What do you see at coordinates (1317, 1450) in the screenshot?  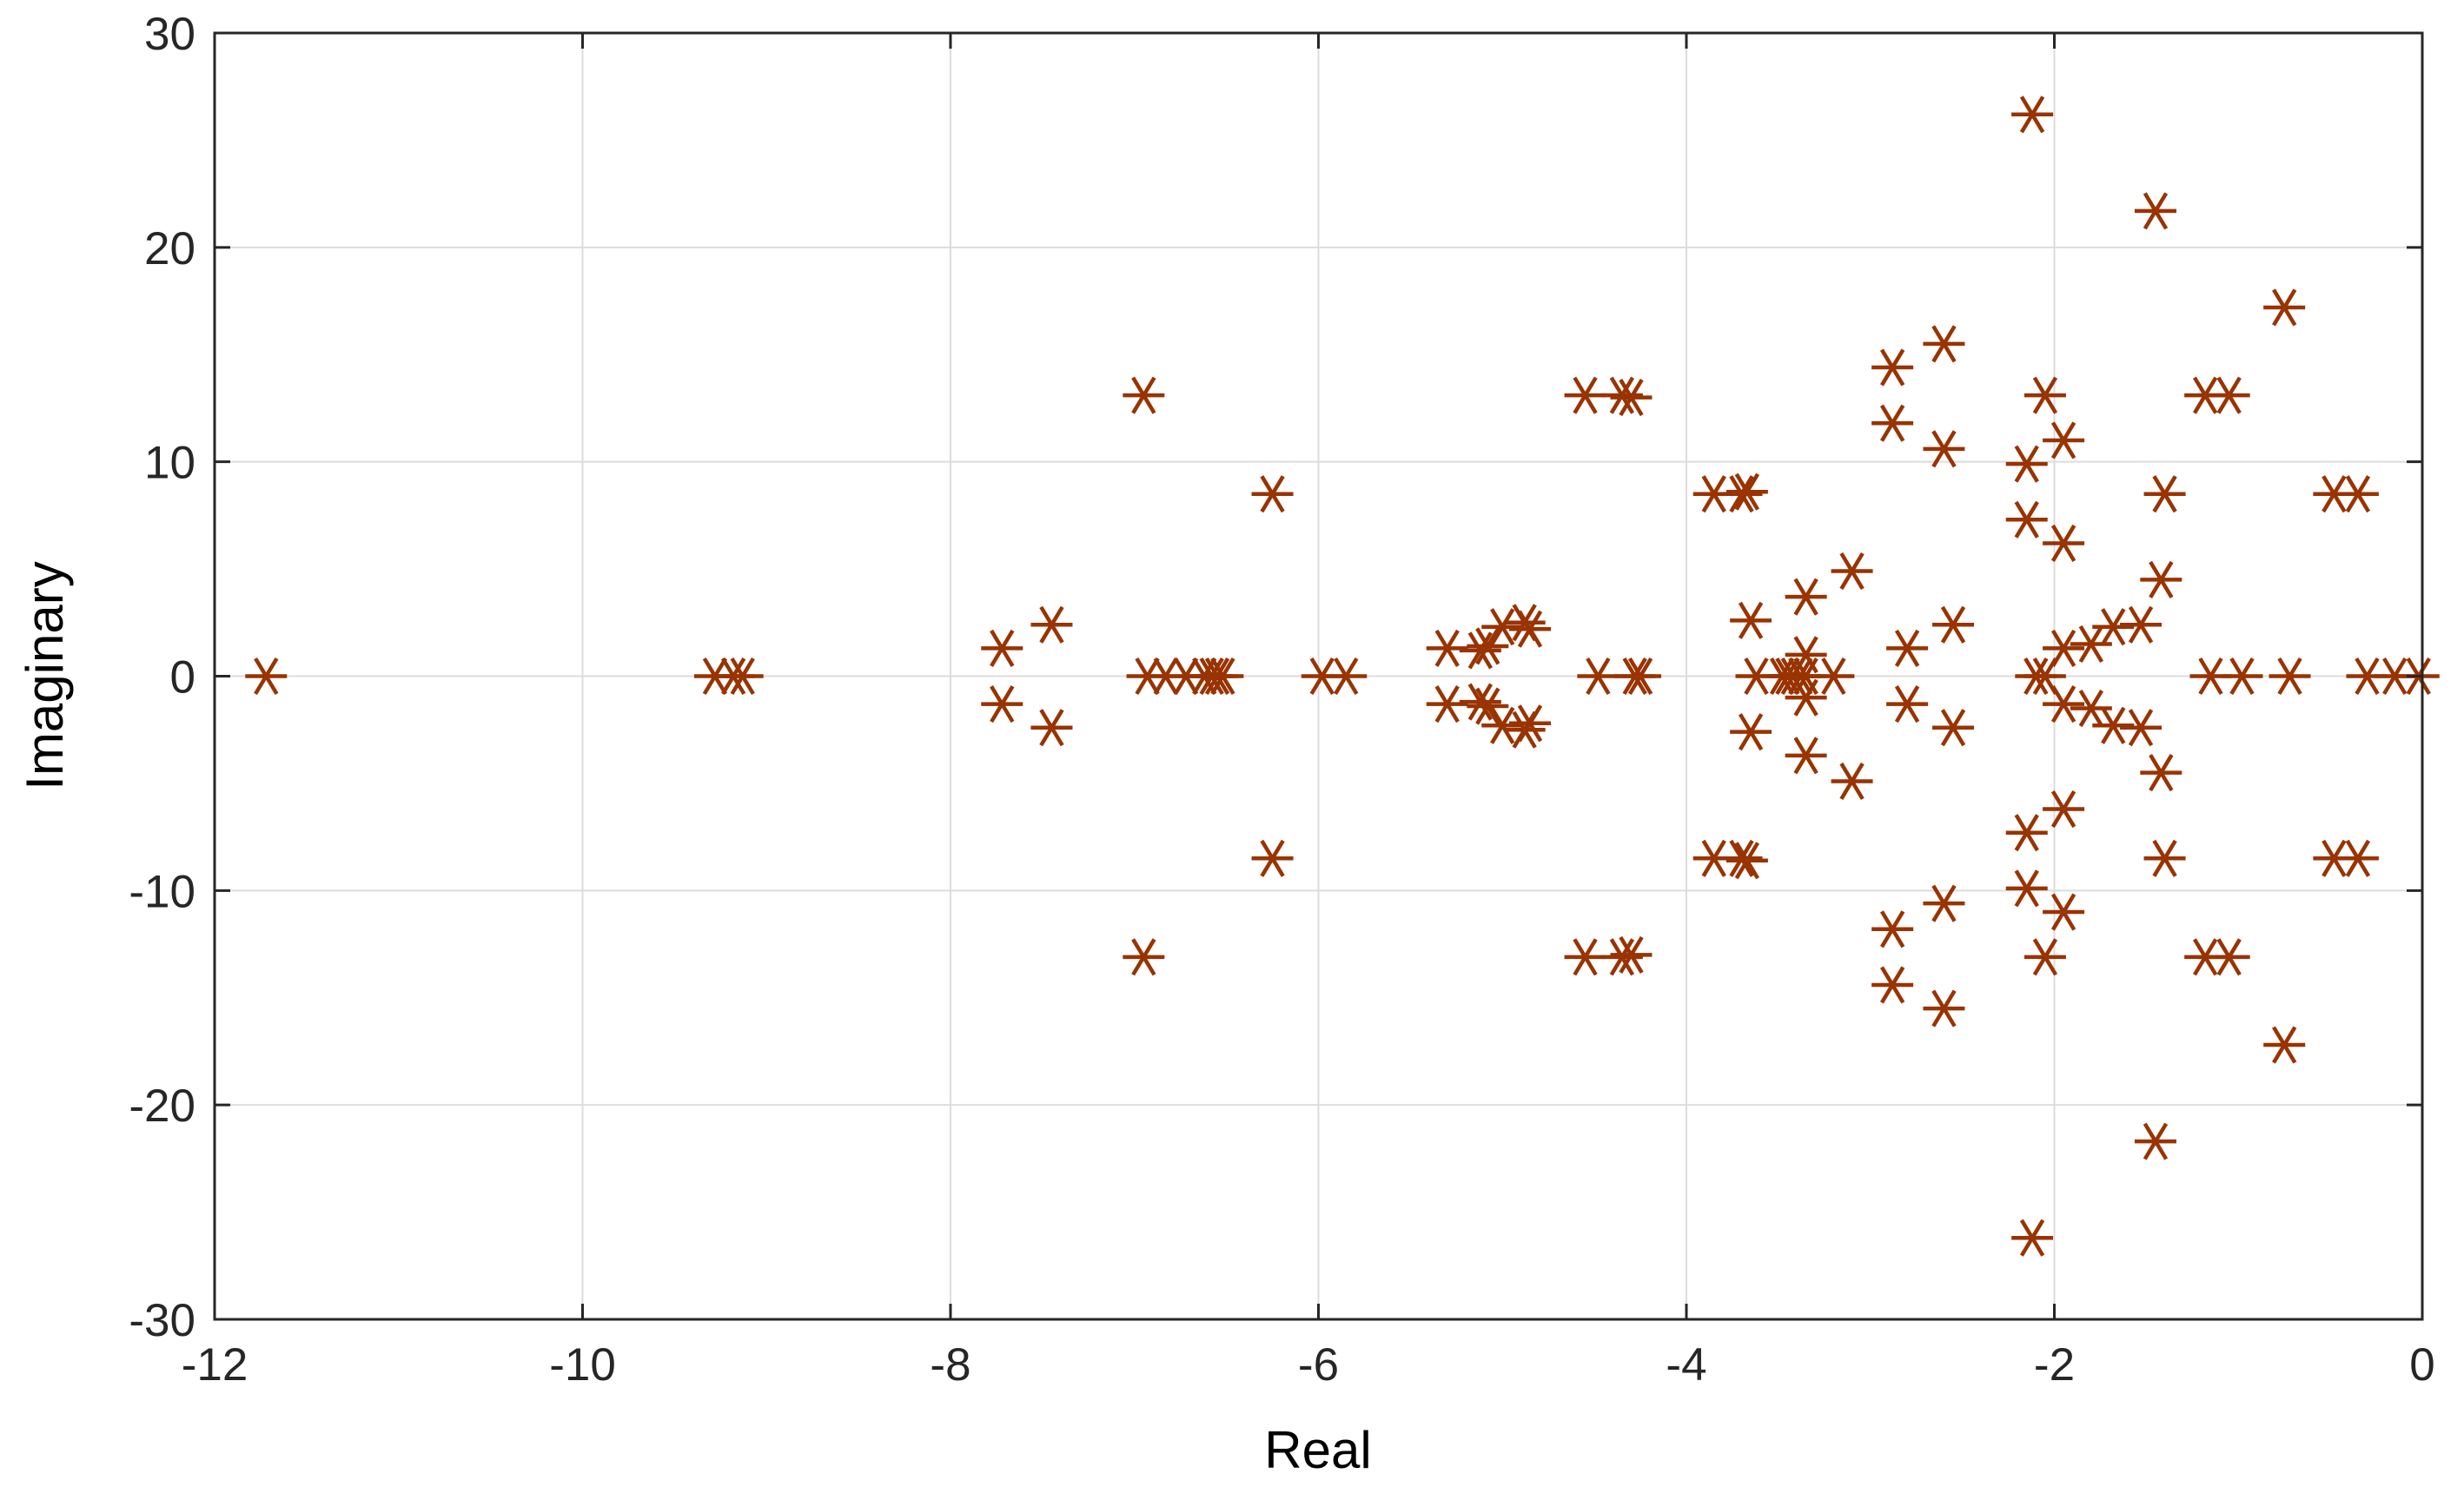 I see `x-axis-label: Real` at bounding box center [1317, 1450].